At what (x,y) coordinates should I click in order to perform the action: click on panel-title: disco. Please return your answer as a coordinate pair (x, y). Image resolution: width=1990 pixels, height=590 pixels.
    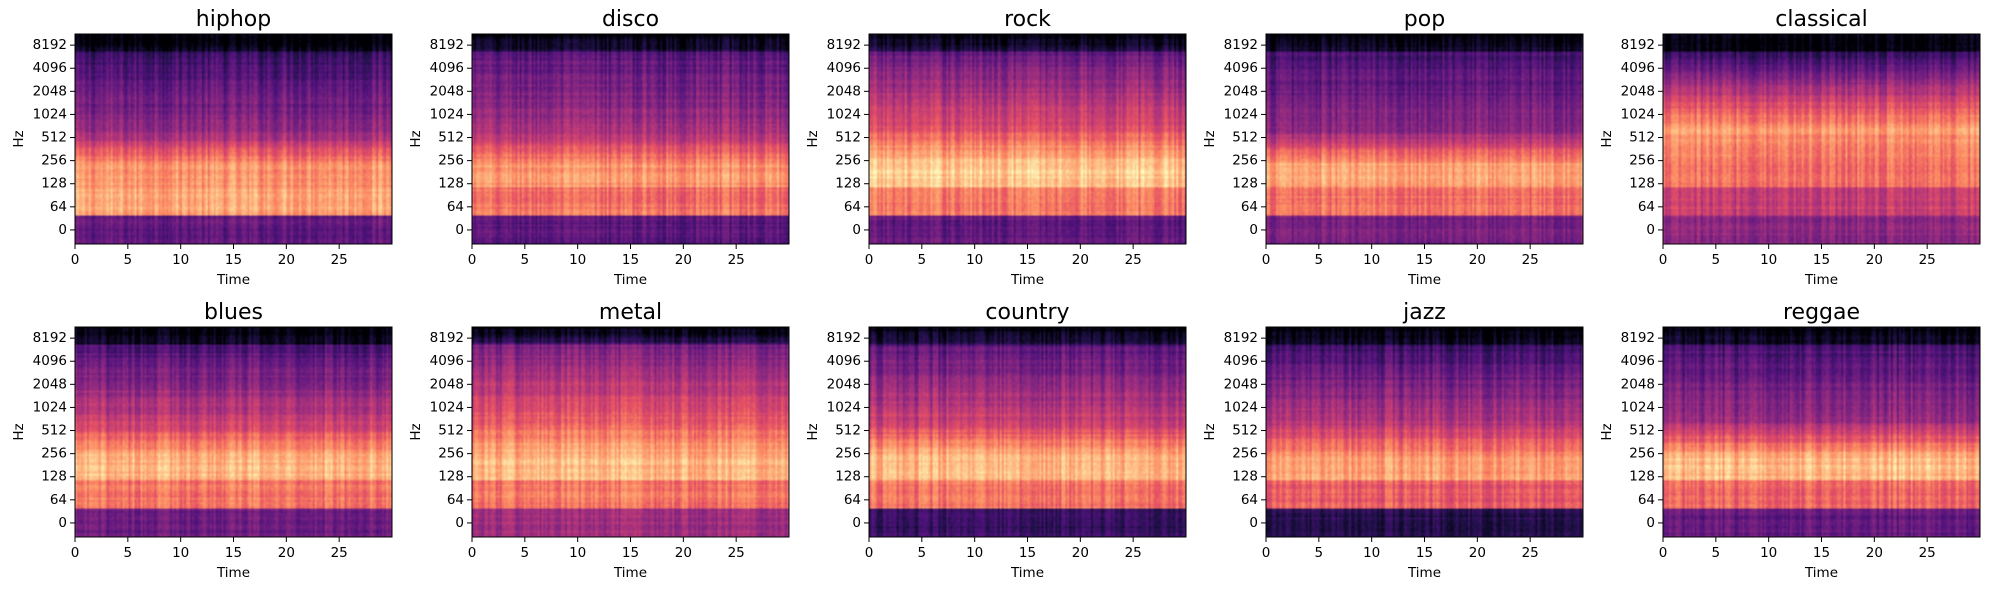
    Looking at the image, I should click on (630, 19).